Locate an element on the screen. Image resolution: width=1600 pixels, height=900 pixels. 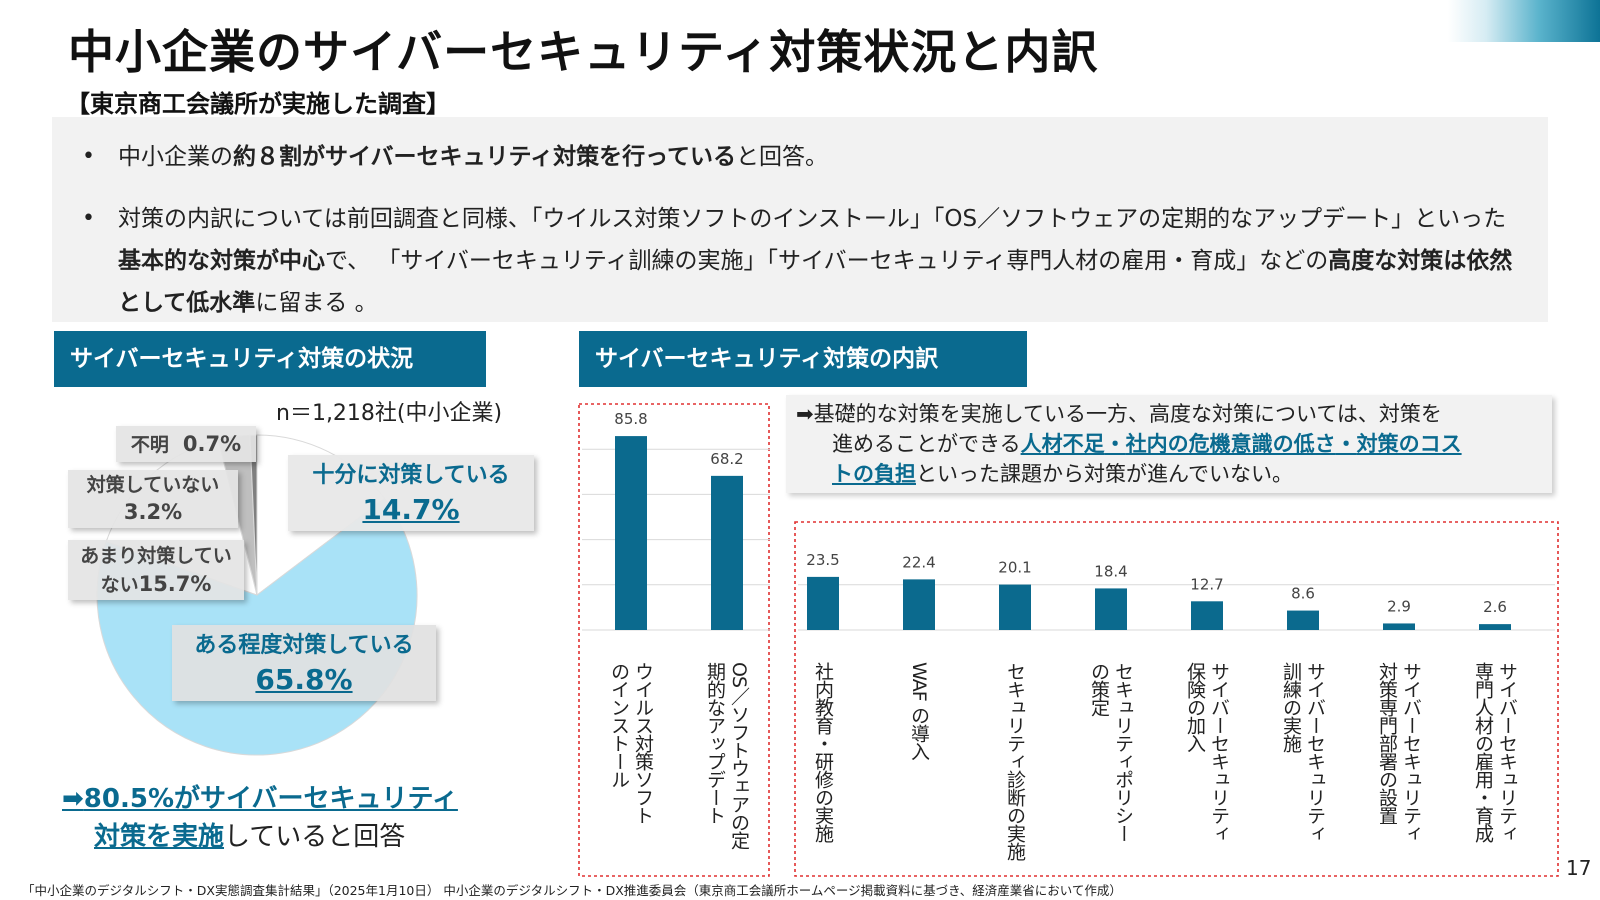
pie-label-full-text: 十分に対策している is located at coordinates (411, 475).